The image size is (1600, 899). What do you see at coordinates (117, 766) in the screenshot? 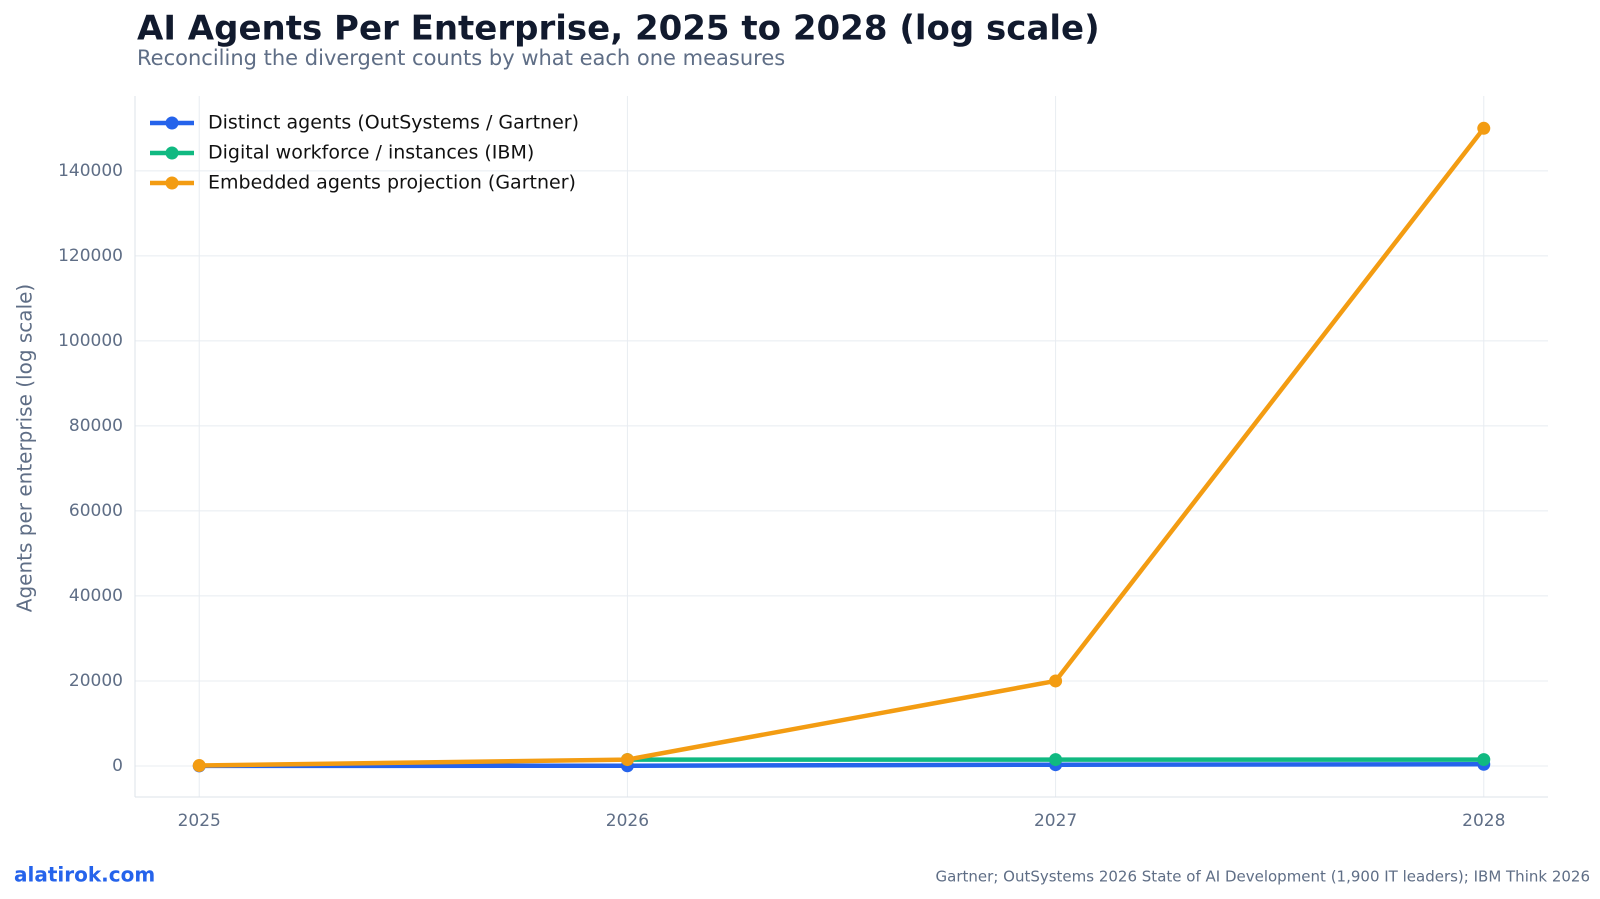
I see `y-tick-label: 0` at bounding box center [117, 766].